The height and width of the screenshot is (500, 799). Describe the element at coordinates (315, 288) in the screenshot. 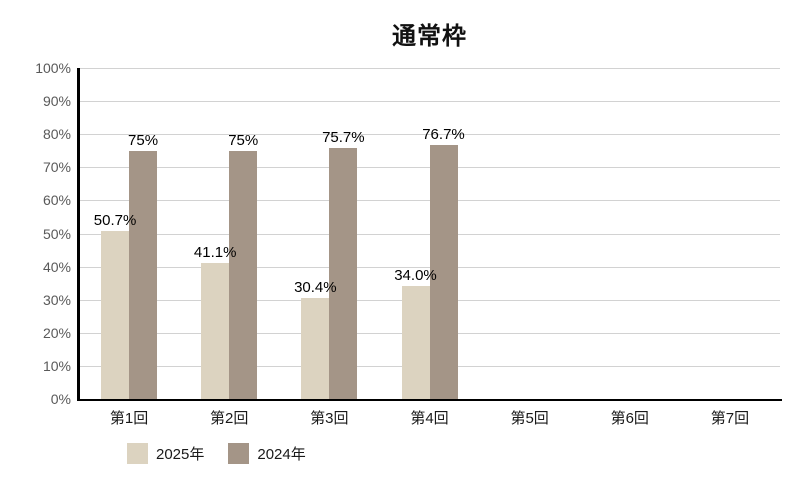

I see `bar-value-label: 30.4%` at that location.